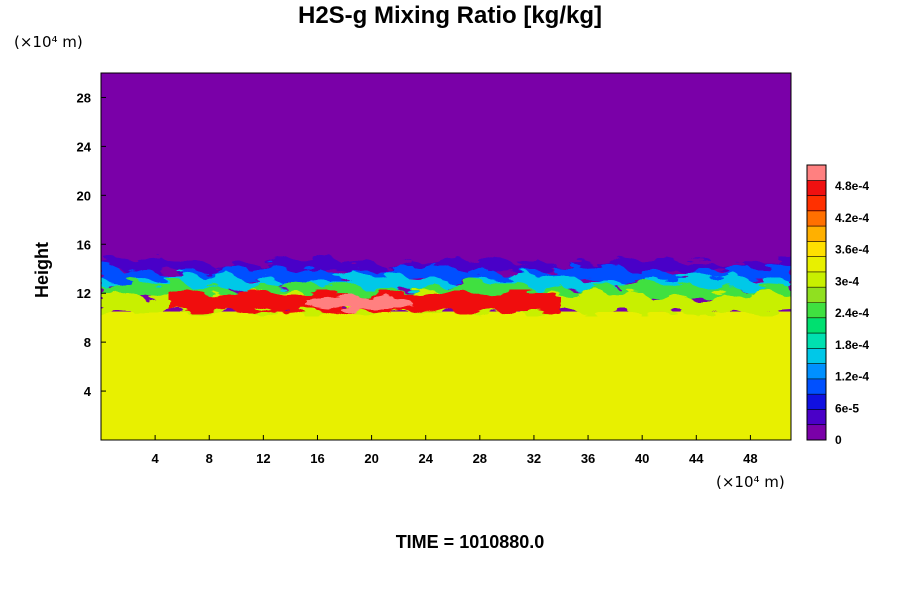 This screenshot has height=600, width=900. I want to click on colorbar-frame, so click(816, 302).